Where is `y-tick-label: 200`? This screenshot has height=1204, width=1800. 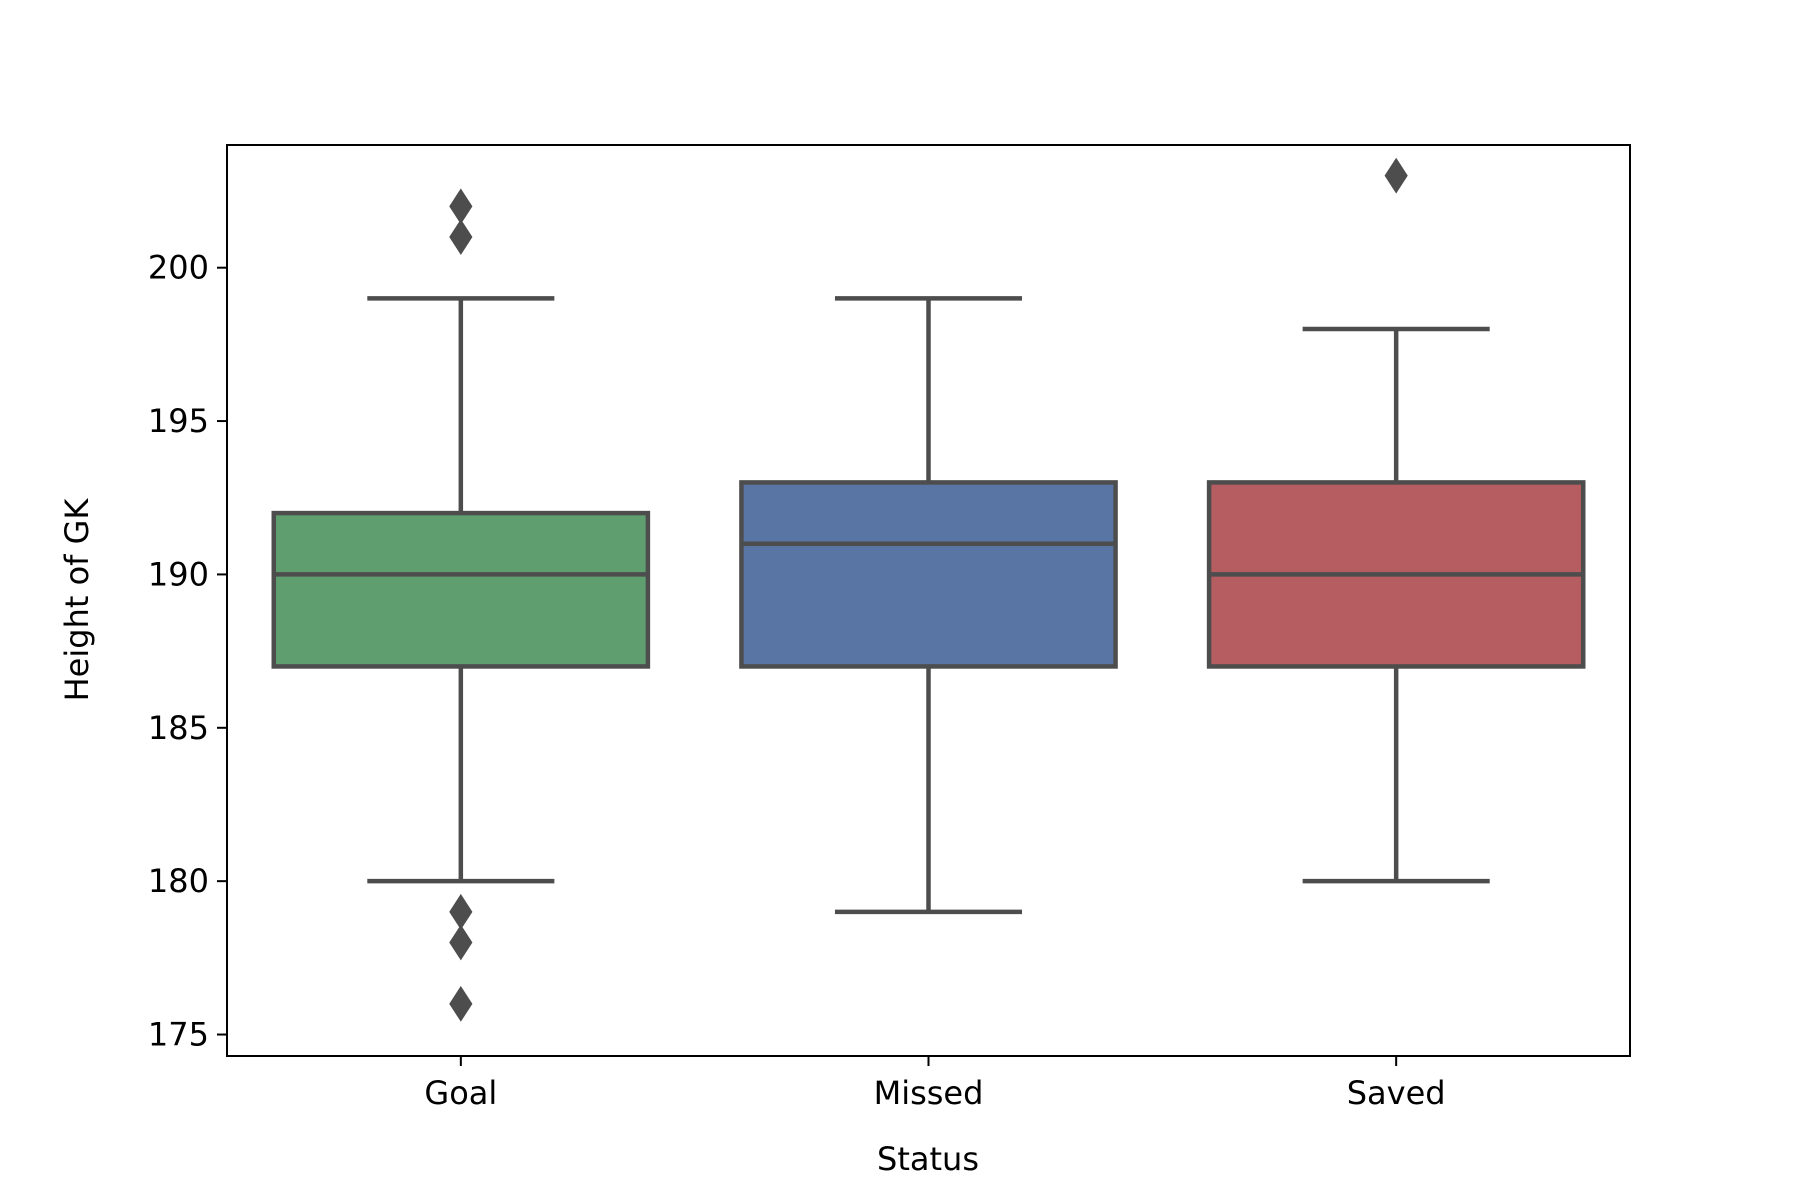
y-tick-label: 200 is located at coordinates (178, 268).